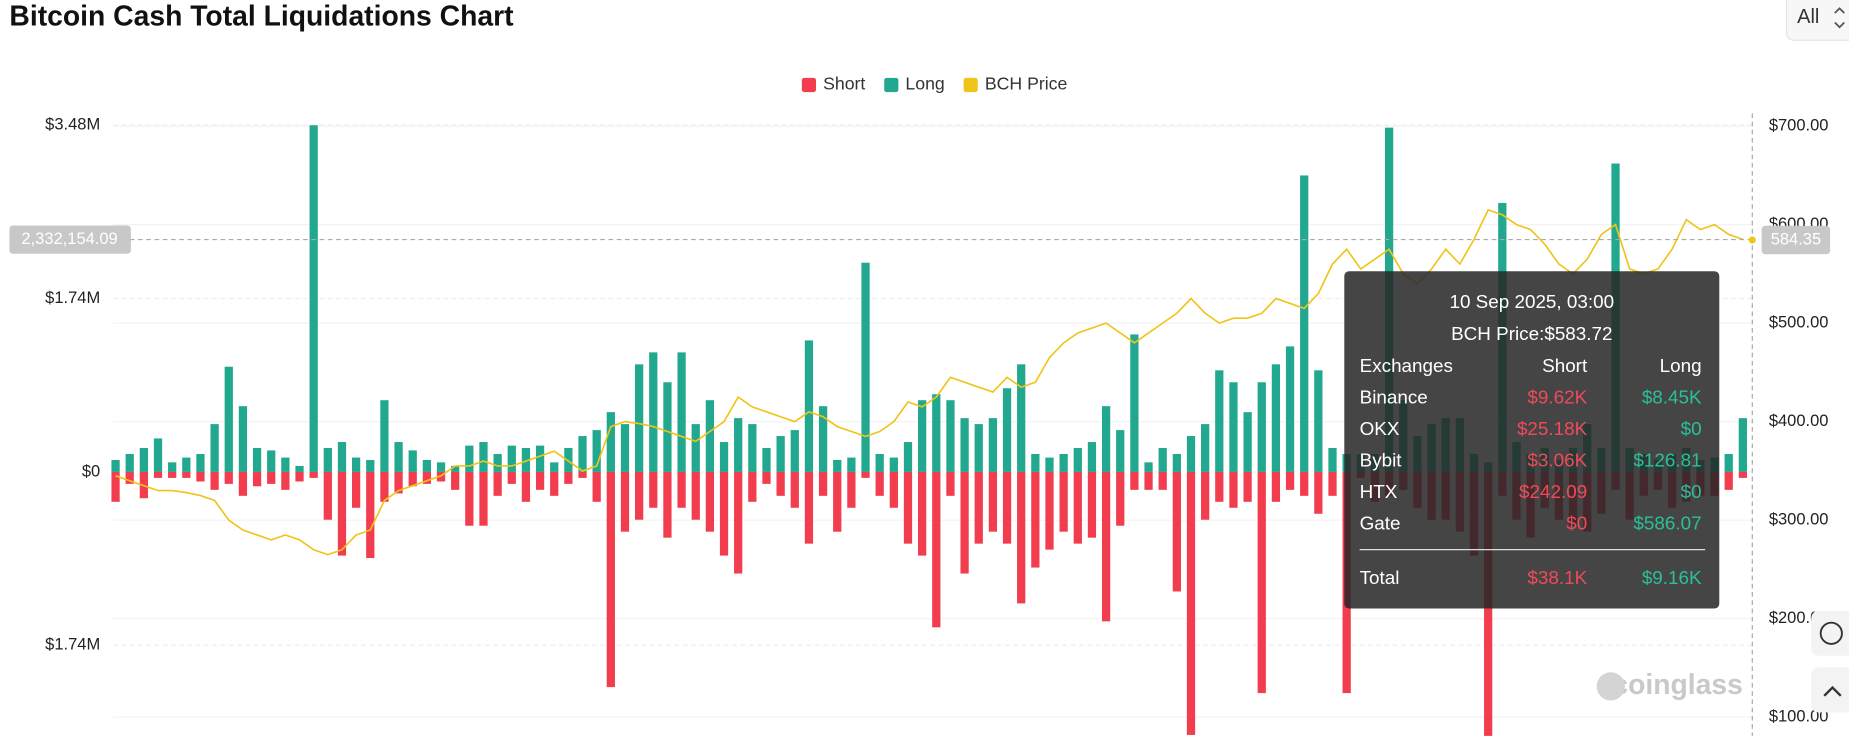  I want to click on tooltip-cell: $9.62K, so click(1557, 397).